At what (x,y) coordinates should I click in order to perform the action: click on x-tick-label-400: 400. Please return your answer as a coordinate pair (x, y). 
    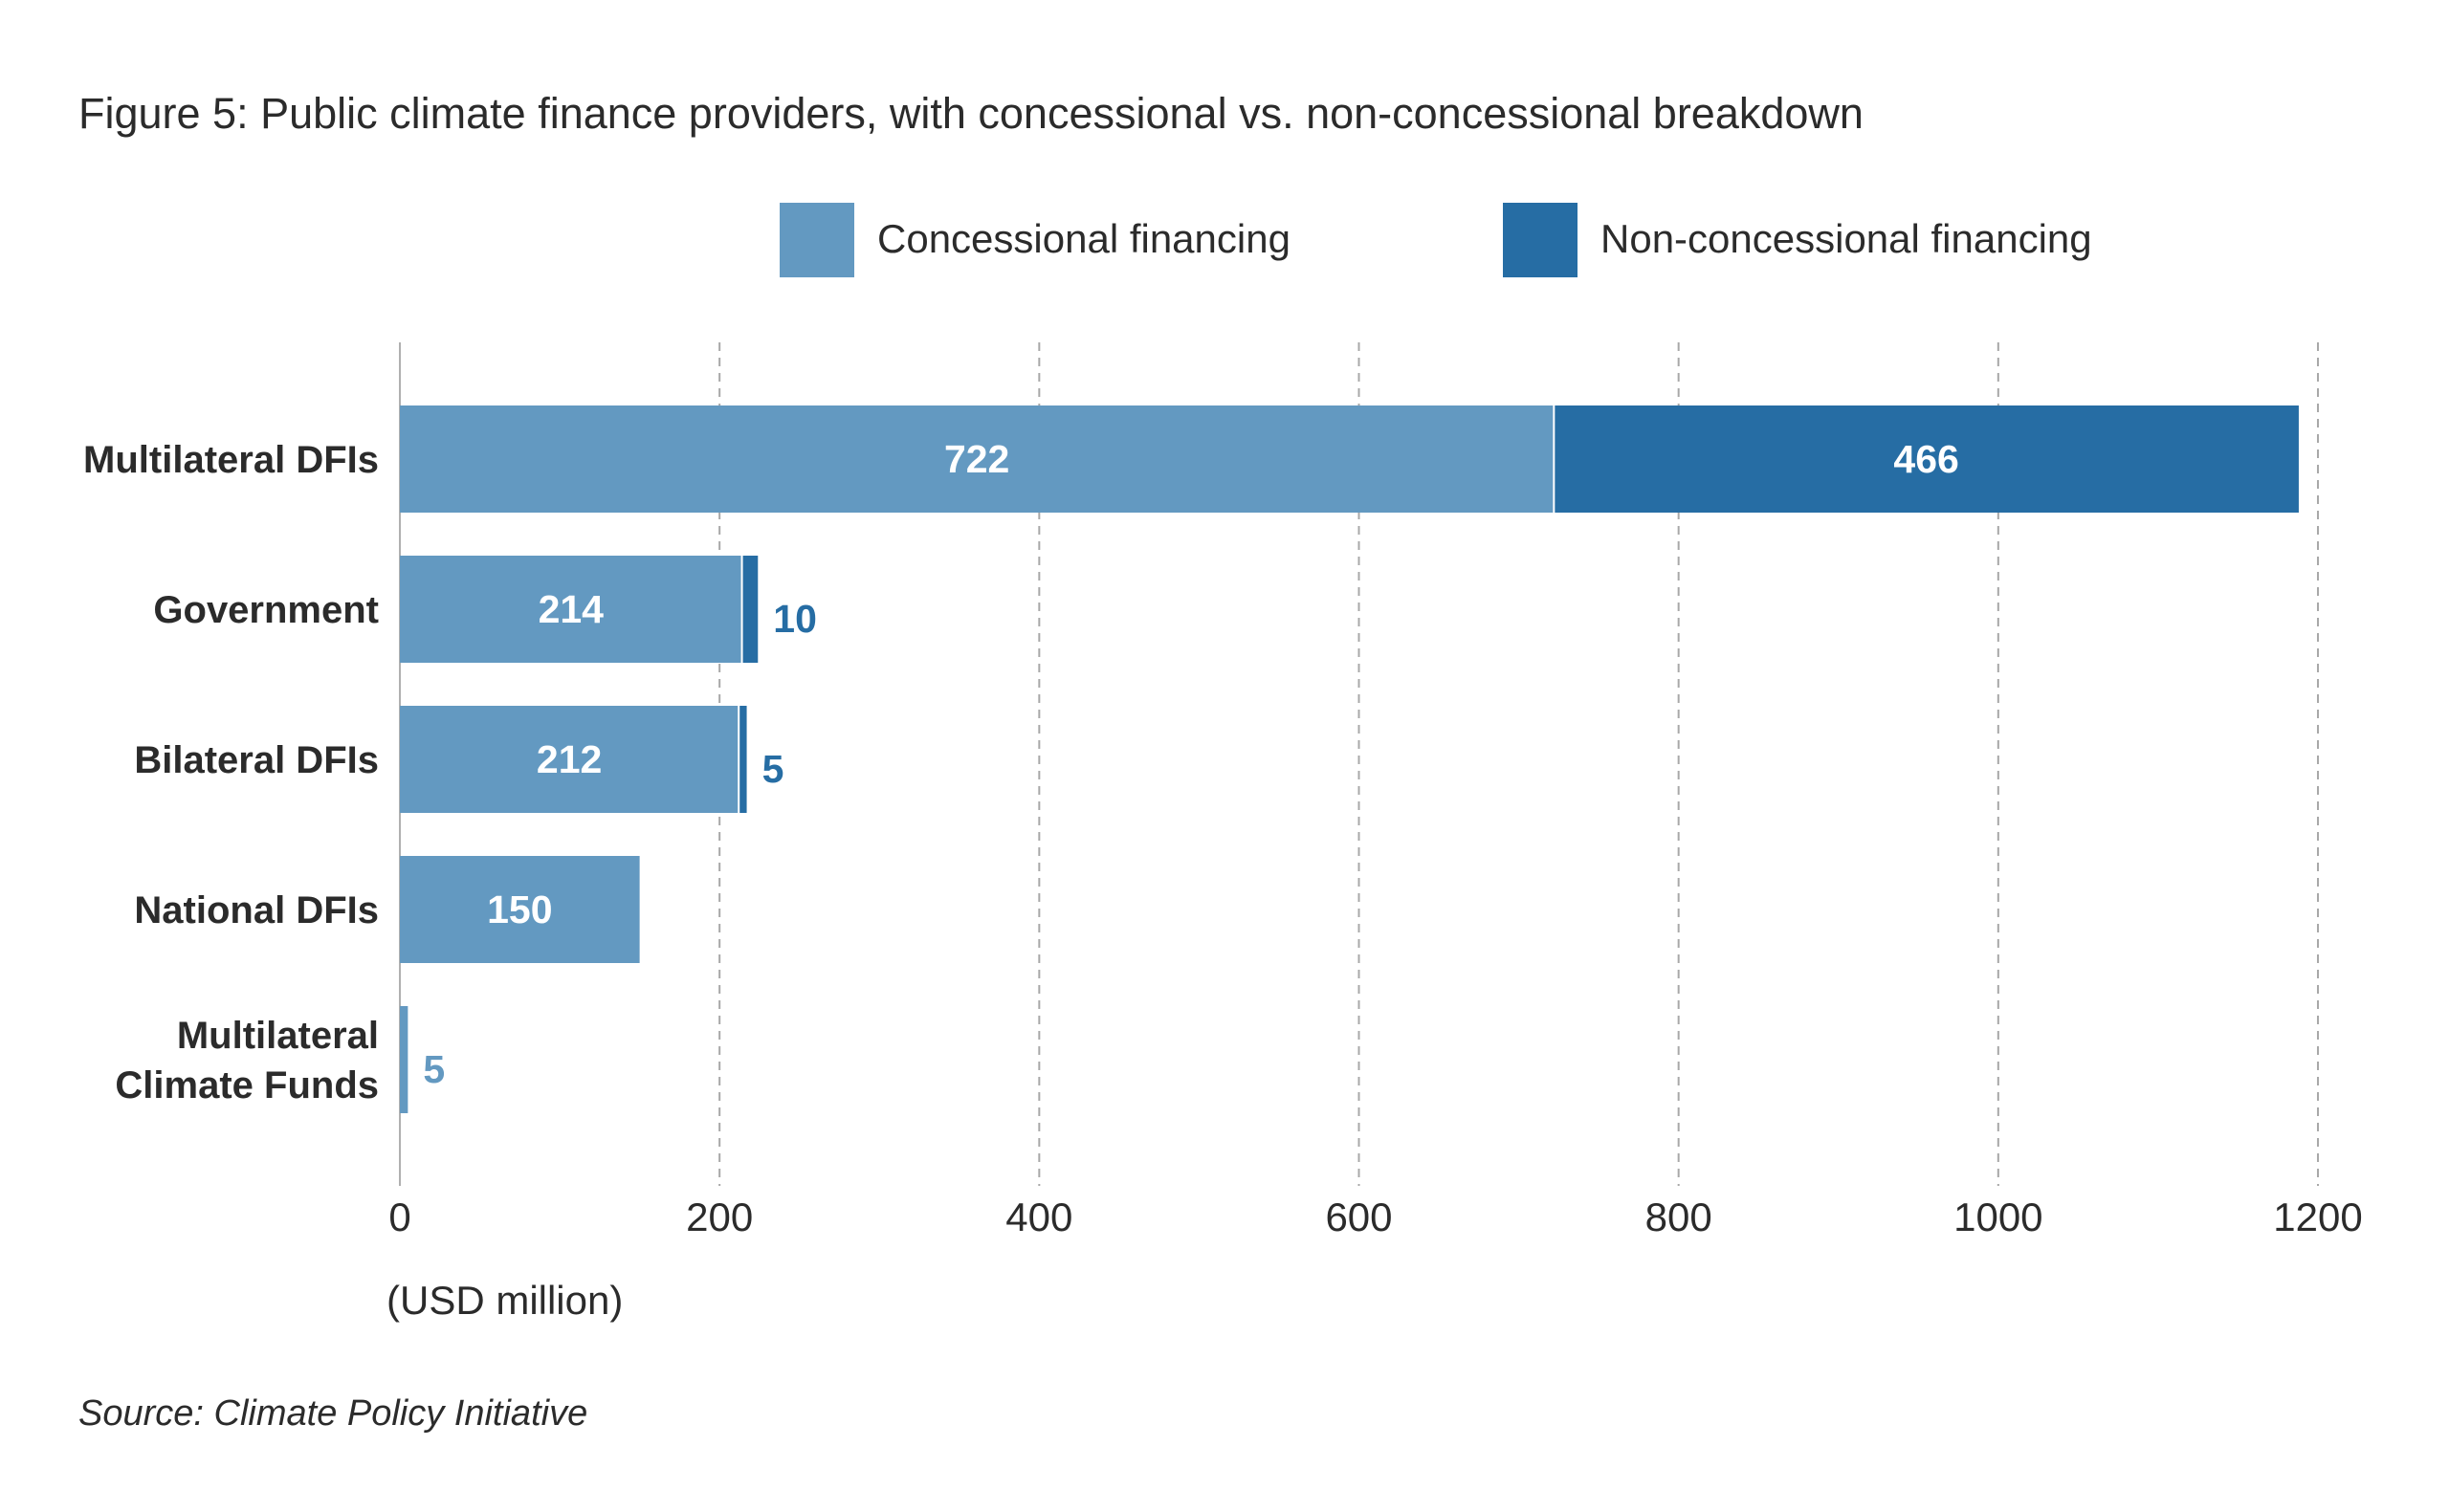
    Looking at the image, I should click on (1039, 1216).